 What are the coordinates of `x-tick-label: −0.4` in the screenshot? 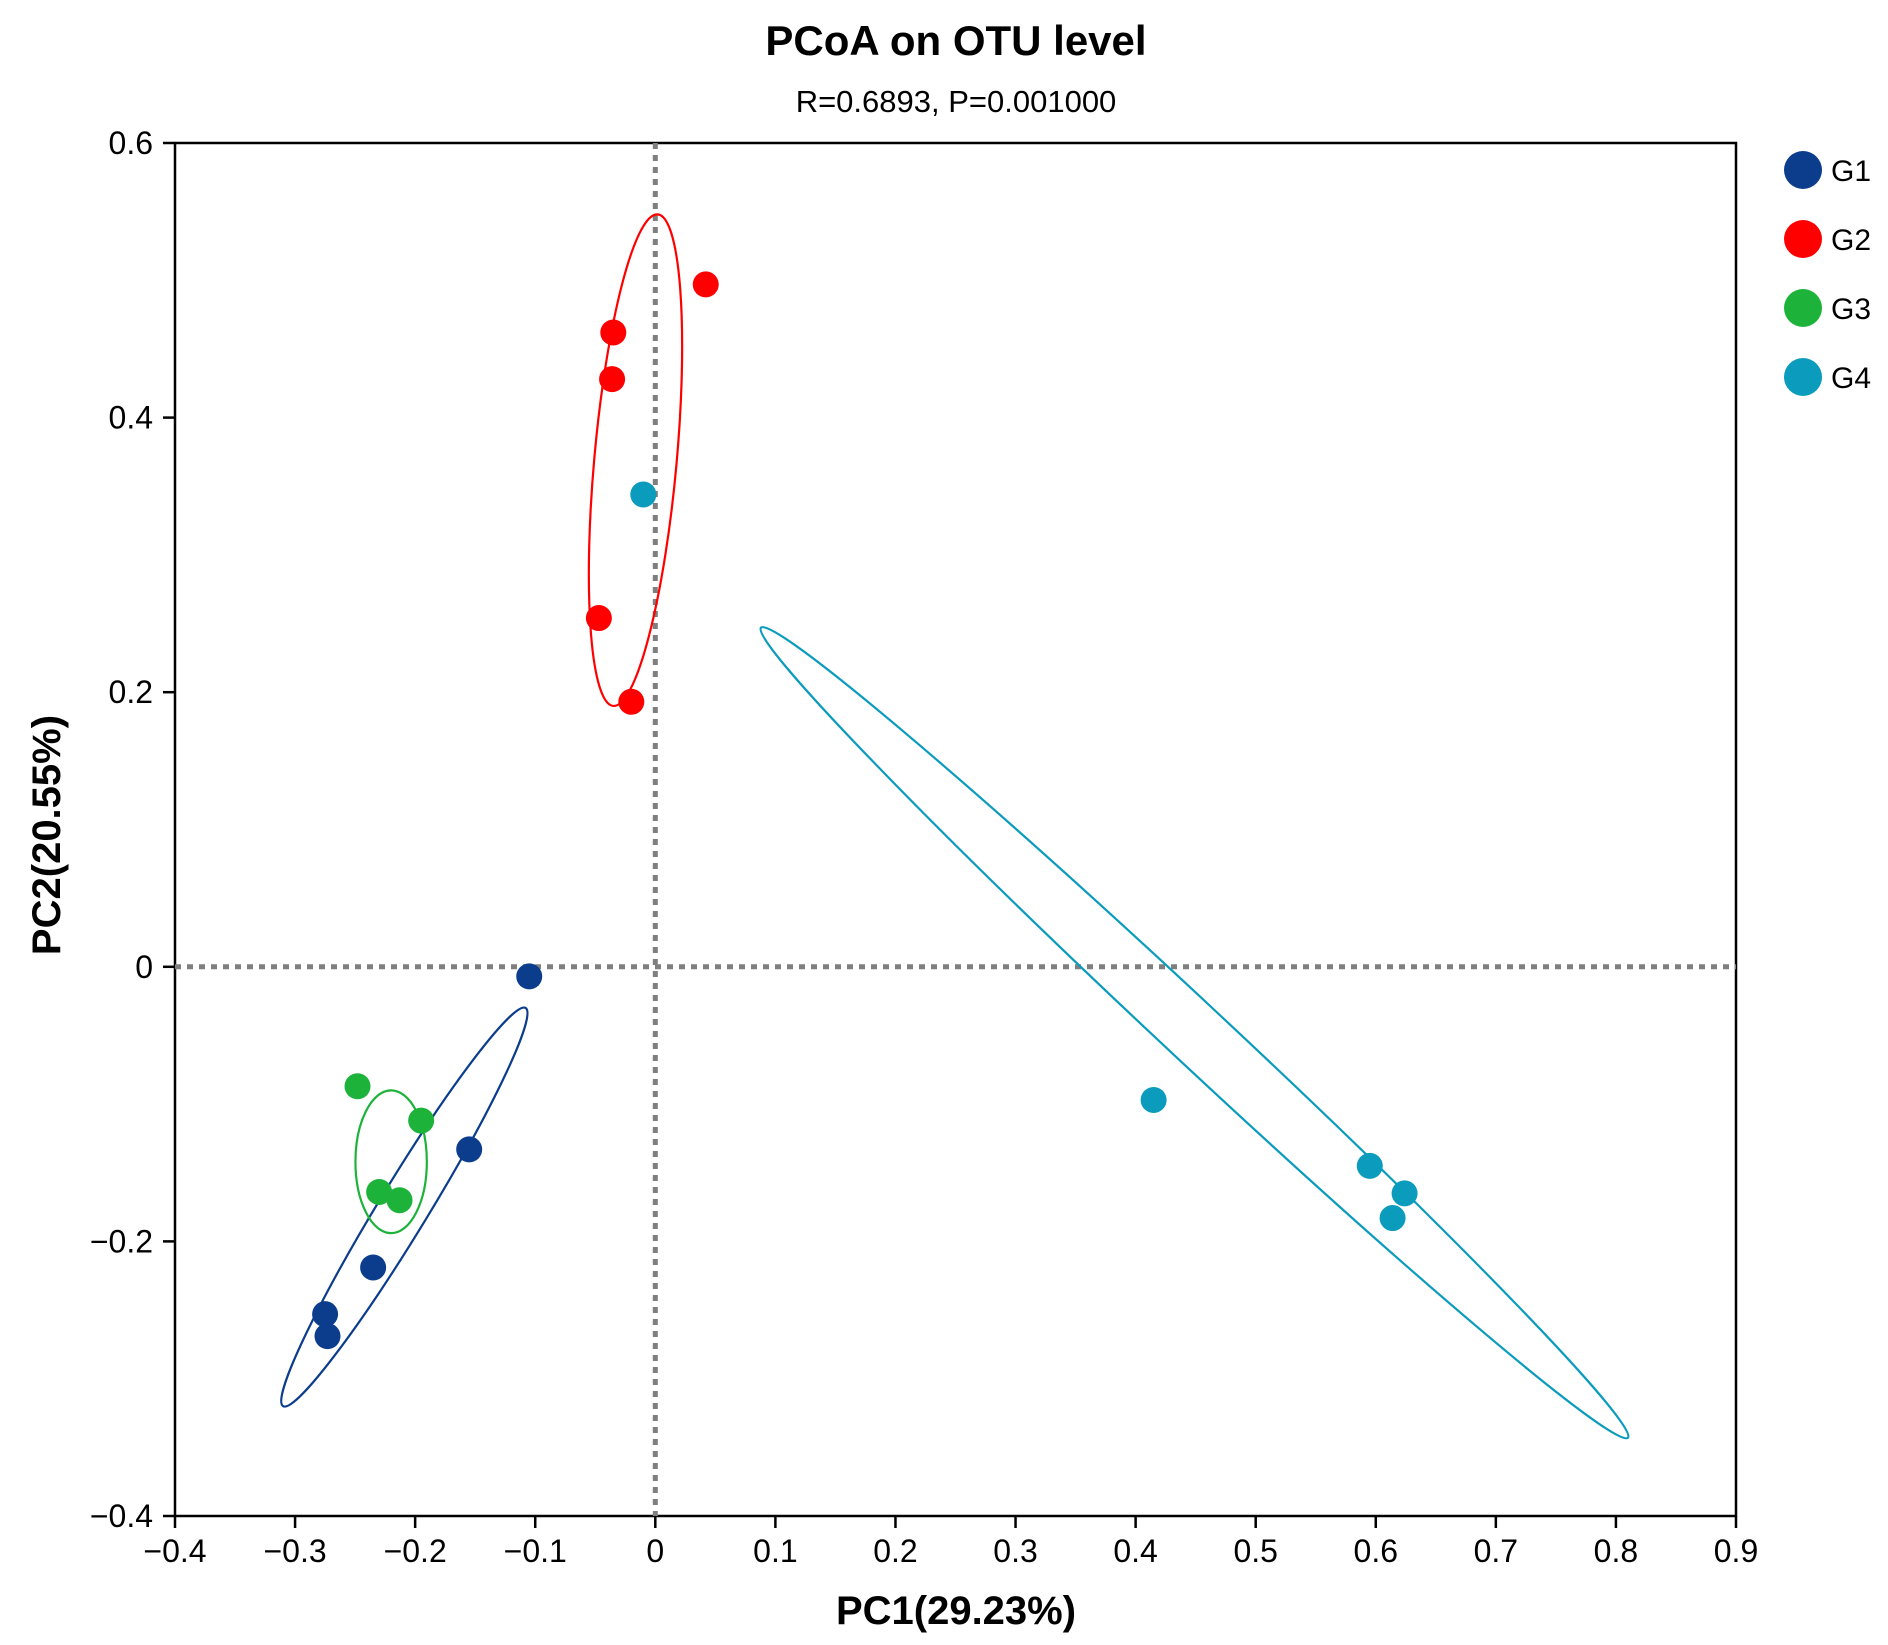 It's located at (174, 1551).